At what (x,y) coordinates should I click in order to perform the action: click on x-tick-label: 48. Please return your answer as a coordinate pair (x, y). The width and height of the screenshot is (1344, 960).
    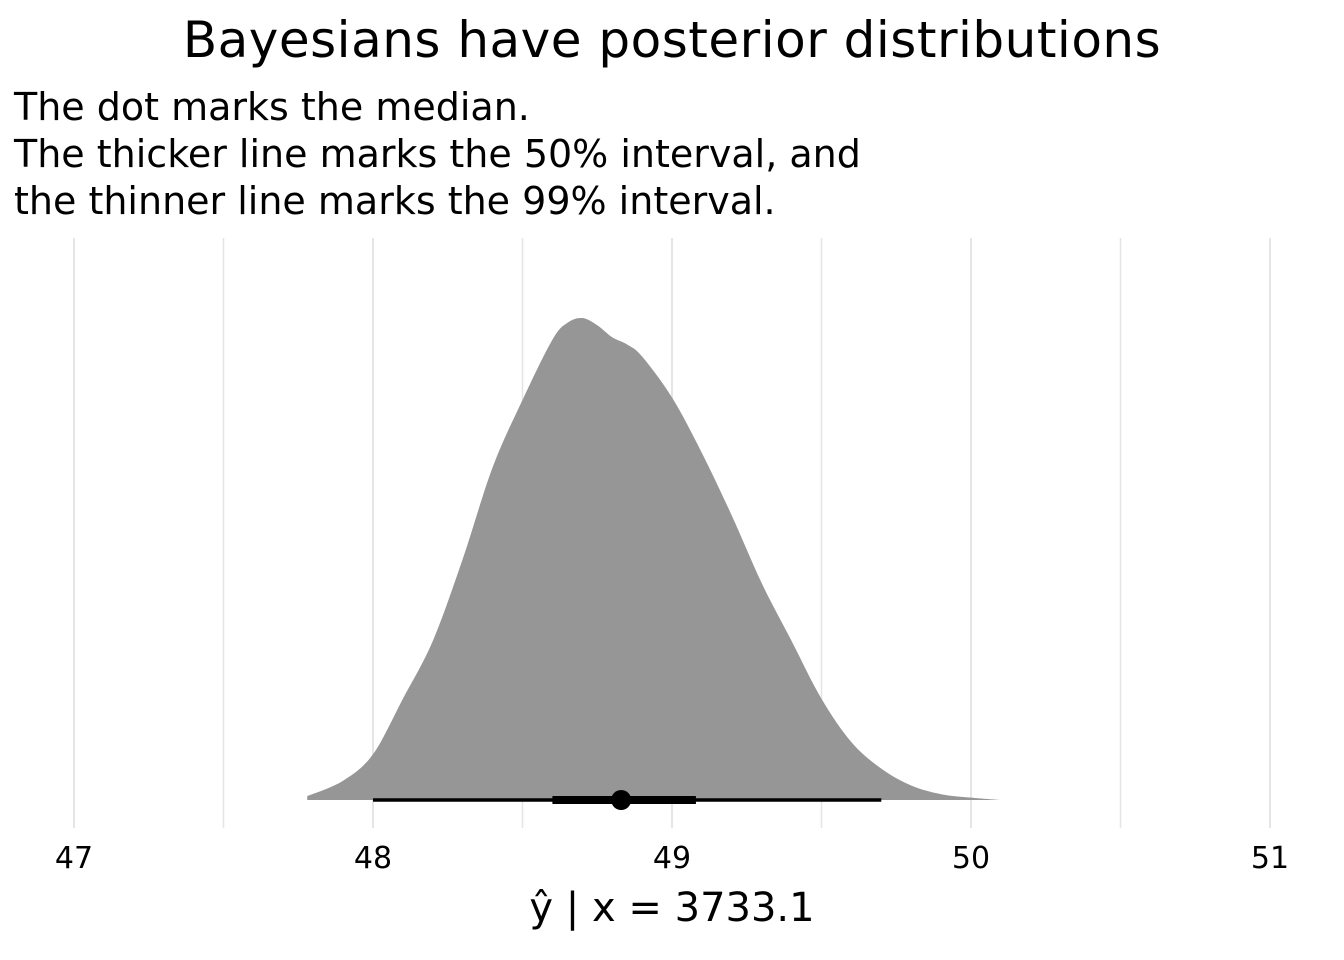
    Looking at the image, I should click on (373, 858).